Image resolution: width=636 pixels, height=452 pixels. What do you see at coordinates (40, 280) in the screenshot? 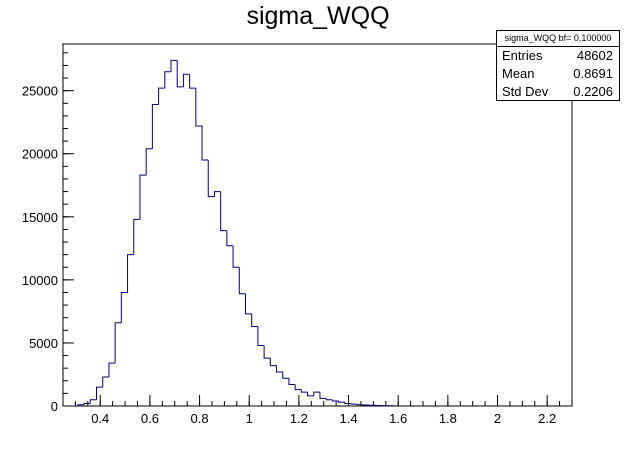
I see `y-tick-label: 10000` at bounding box center [40, 280].